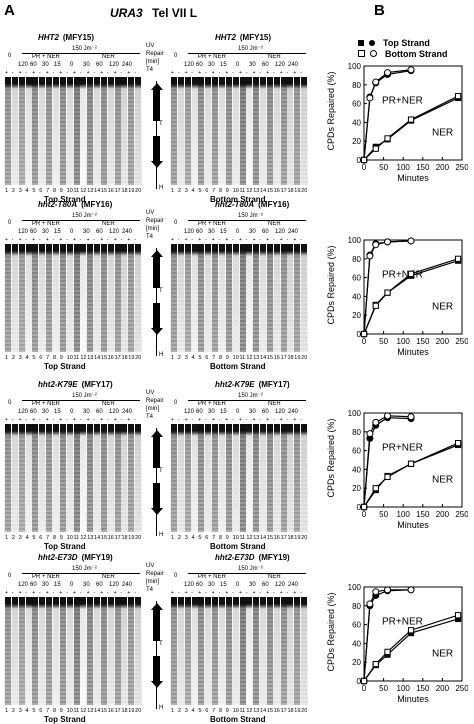 This screenshot has width=474, height=724. What do you see at coordinates (150, 590) in the screenshot?
I see `uv-header-label: T4` at bounding box center [150, 590].